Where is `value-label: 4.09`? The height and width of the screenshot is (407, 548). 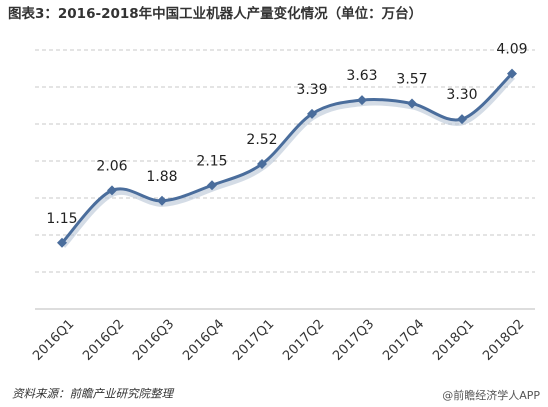 value-label: 4.09 is located at coordinates (511, 50).